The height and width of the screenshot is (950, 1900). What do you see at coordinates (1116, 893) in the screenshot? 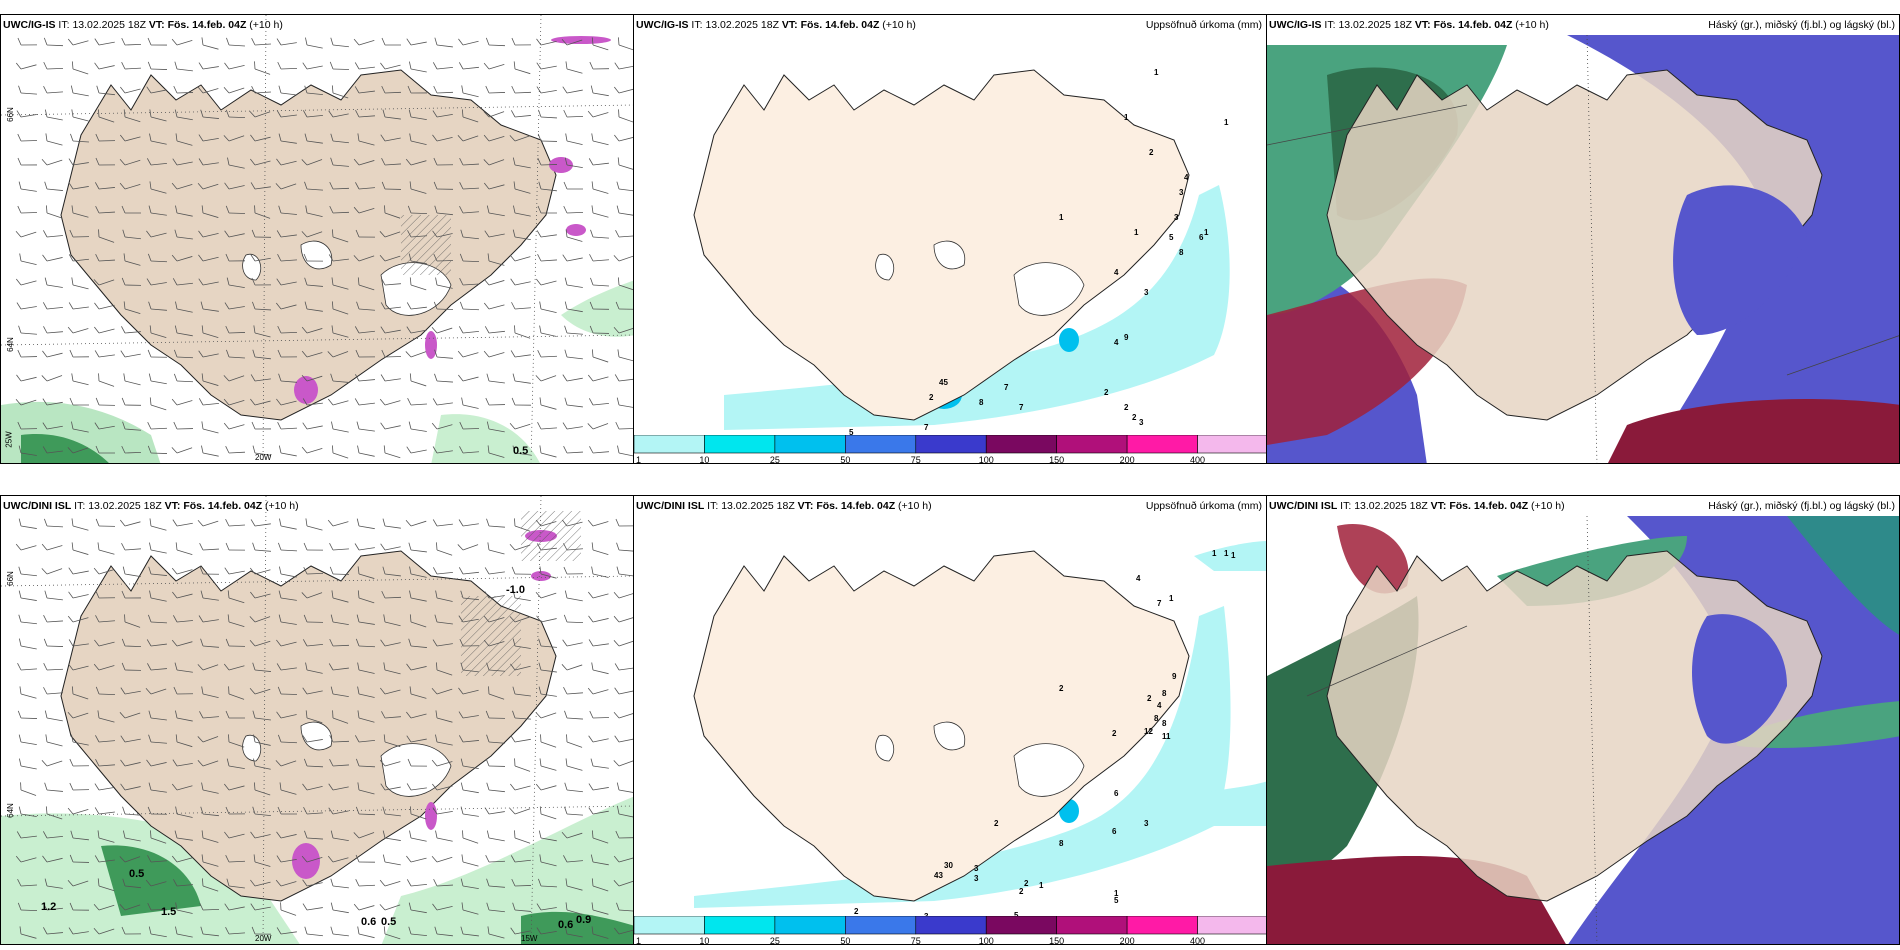
I see `precip-value: 1` at bounding box center [1116, 893].